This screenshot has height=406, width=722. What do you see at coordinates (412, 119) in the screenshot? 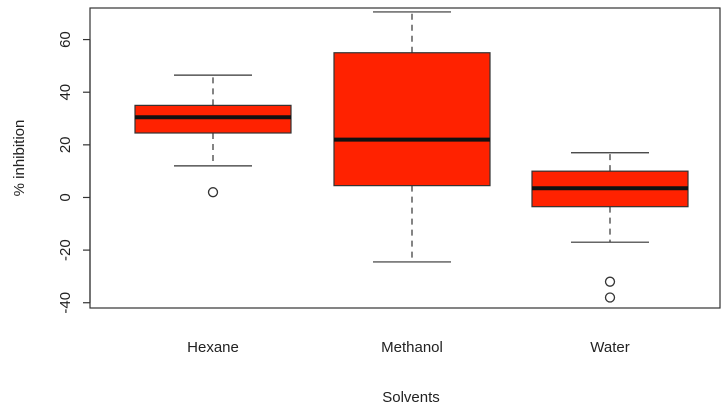
I see `iqr-box` at bounding box center [412, 119].